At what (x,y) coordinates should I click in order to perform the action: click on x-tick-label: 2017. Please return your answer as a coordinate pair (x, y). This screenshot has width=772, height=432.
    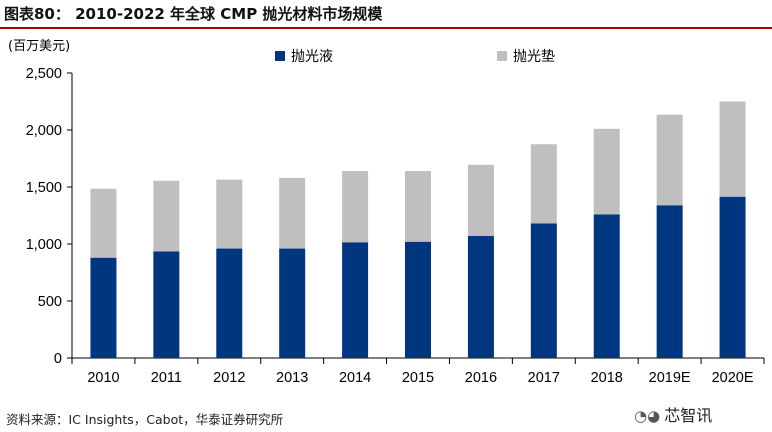
    Looking at the image, I should click on (544, 378).